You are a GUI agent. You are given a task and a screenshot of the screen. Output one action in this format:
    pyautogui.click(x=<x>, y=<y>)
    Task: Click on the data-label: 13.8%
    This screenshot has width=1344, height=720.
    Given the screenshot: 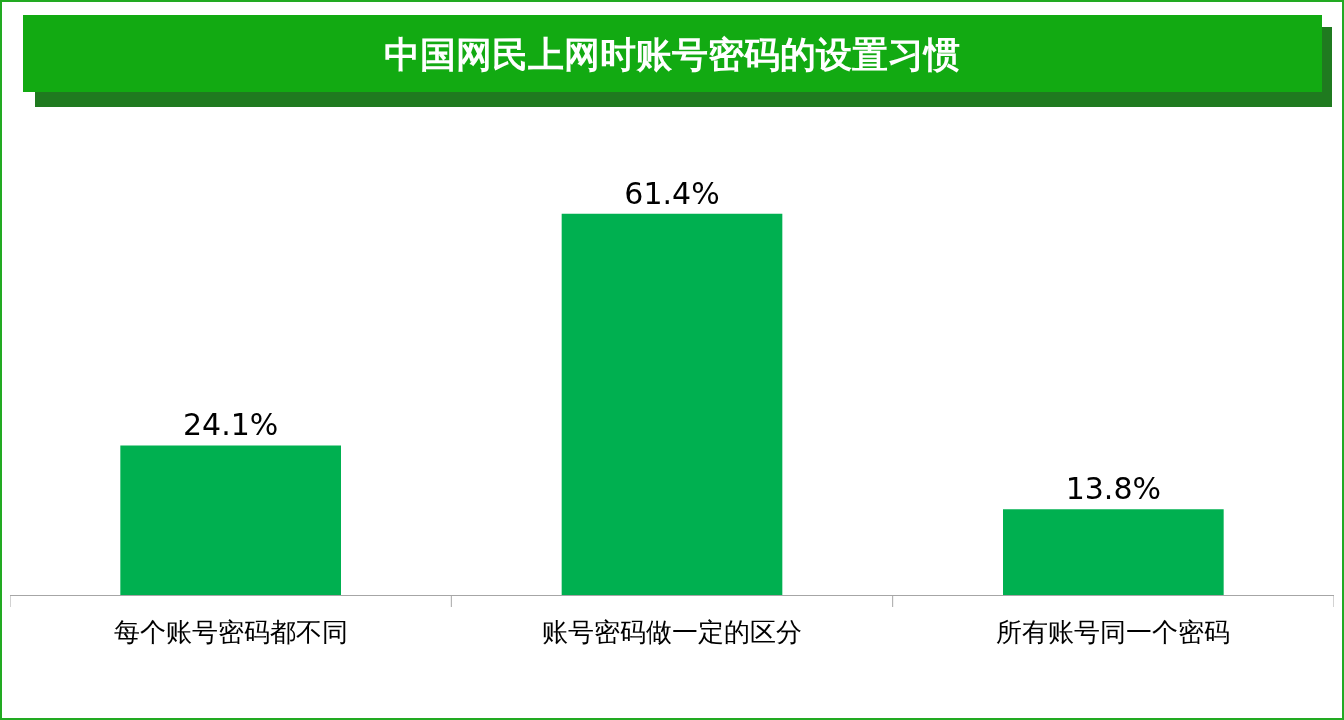 What is the action you would take?
    pyautogui.click(x=1113, y=489)
    